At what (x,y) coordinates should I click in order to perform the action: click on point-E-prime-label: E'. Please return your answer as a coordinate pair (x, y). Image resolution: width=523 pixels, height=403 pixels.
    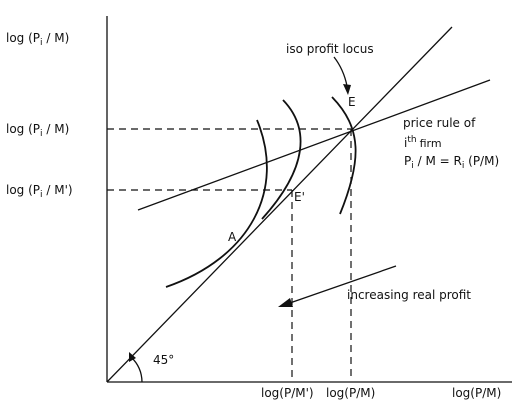
    Looking at the image, I should click on (299, 197).